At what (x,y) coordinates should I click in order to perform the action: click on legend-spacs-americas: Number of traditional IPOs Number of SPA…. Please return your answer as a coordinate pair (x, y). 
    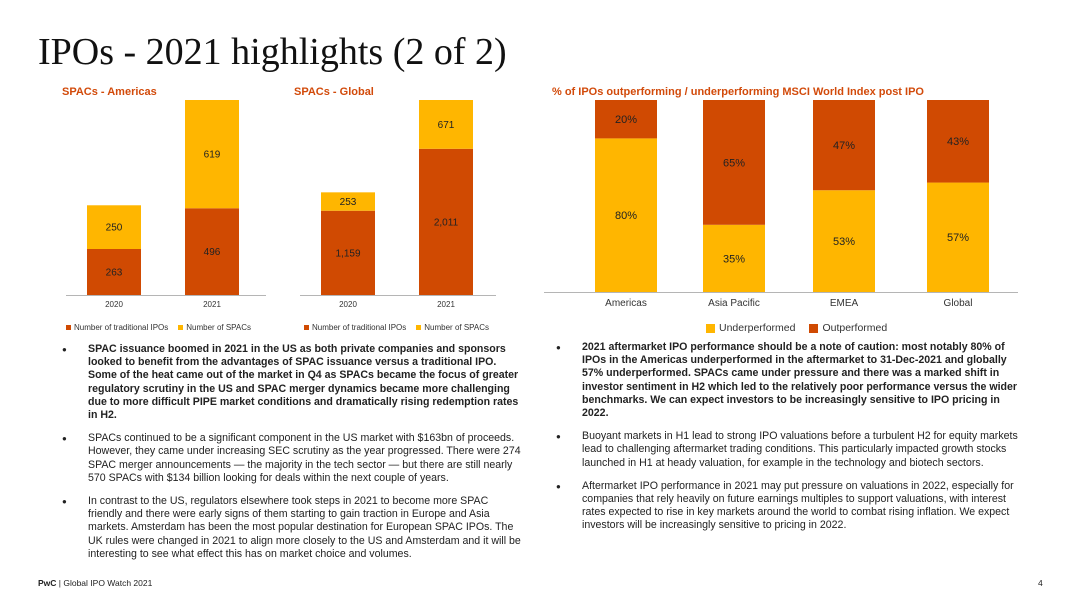
    Looking at the image, I should click on (158, 327).